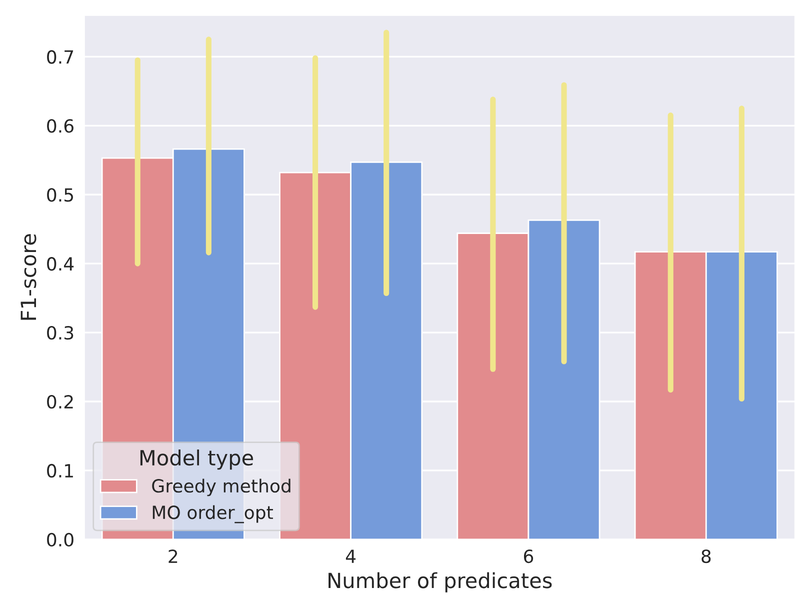 The width and height of the screenshot is (803, 613). Describe the element at coordinates (60, 126) in the screenshot. I see `y-tick-label: 0.6` at that location.